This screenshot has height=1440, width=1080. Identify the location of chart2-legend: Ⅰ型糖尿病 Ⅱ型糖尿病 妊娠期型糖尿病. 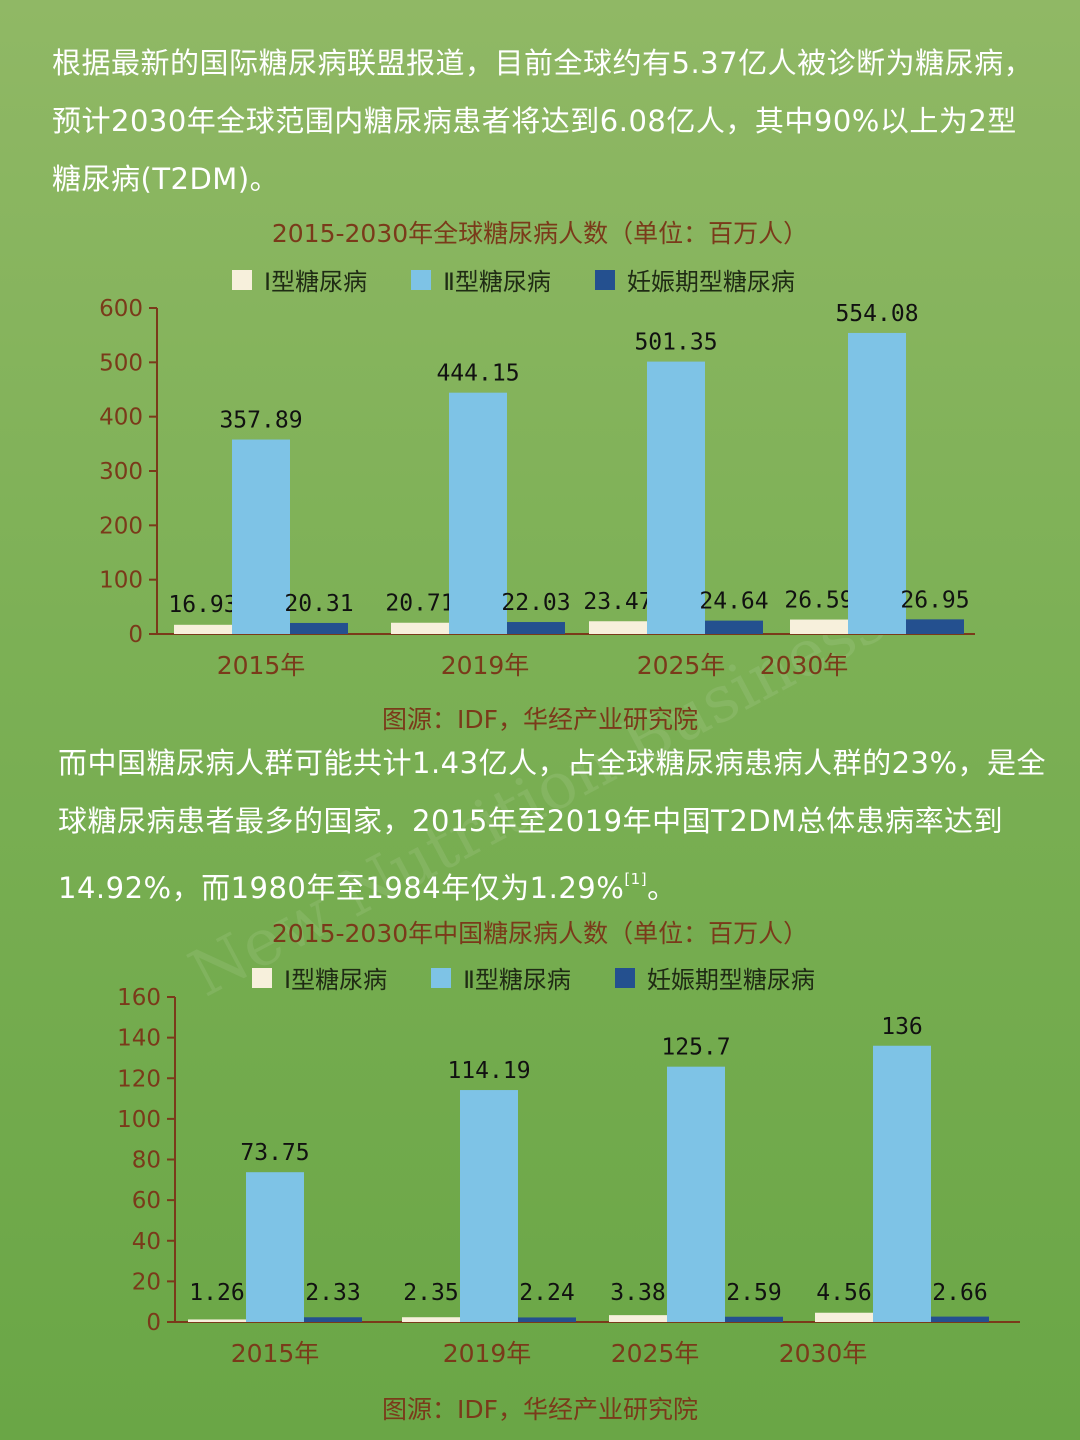
(555, 977).